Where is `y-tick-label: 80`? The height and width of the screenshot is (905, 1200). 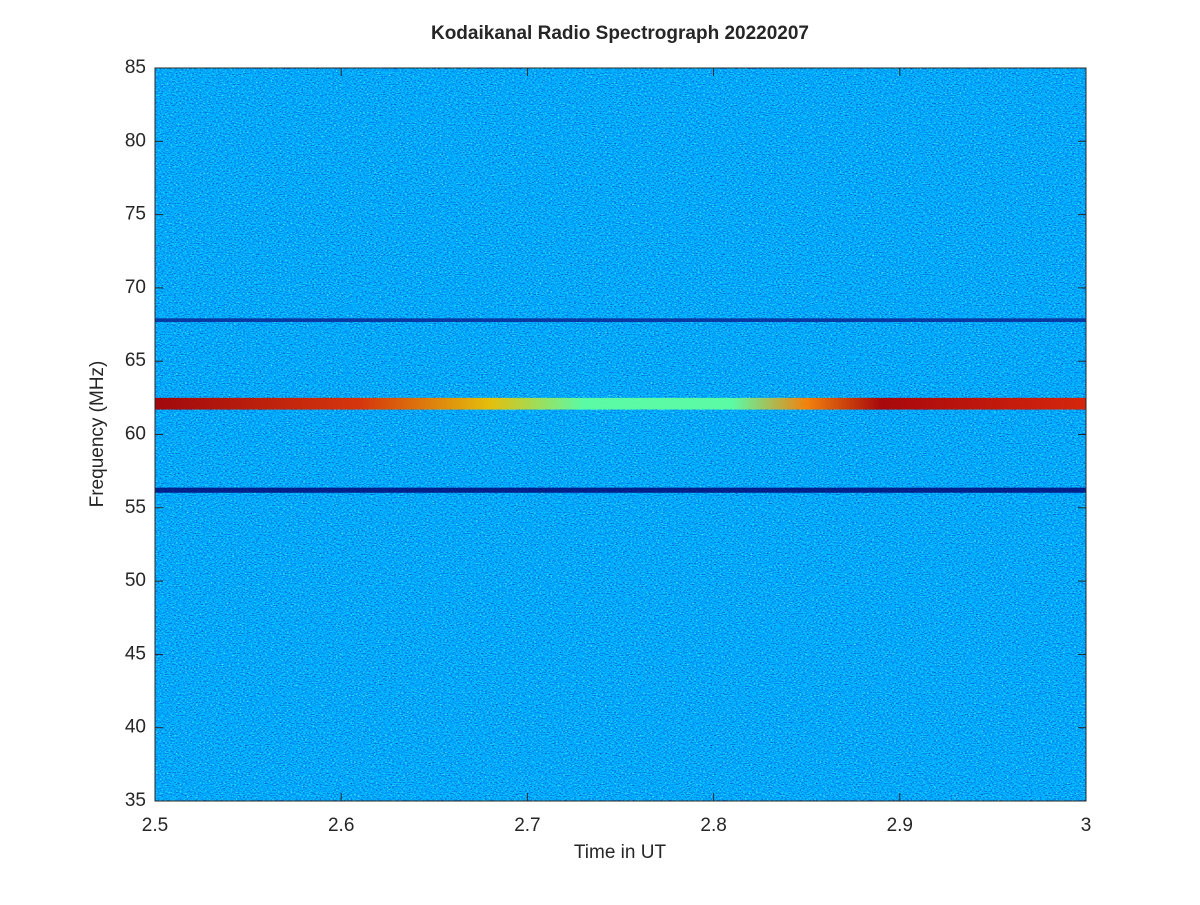
y-tick-label: 80 is located at coordinates (135, 140).